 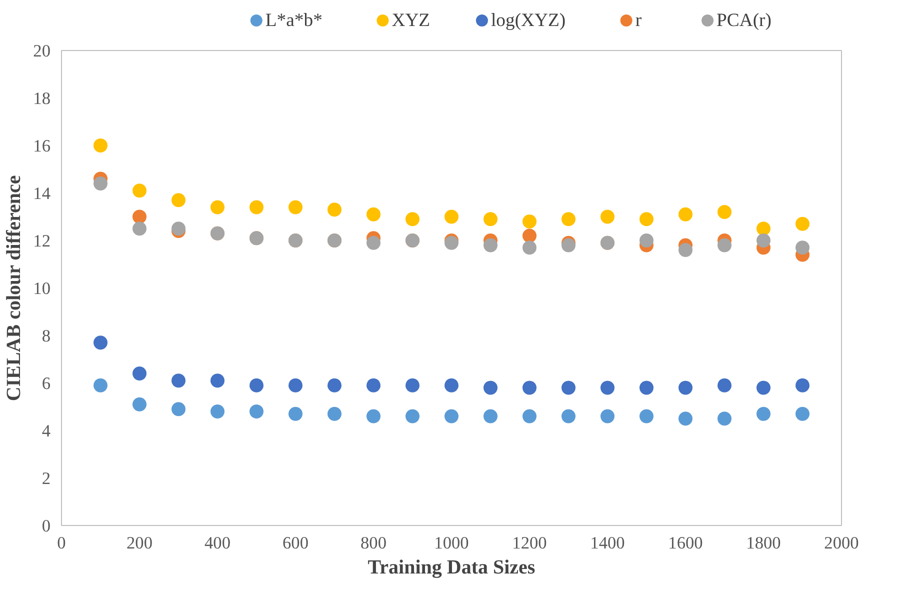 What do you see at coordinates (41, 98) in the screenshot?
I see `y-tick-label: 18` at bounding box center [41, 98].